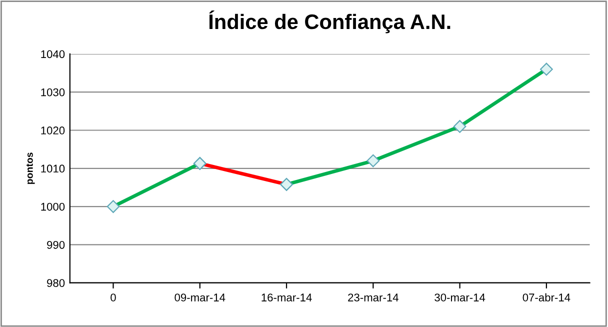 The height and width of the screenshot is (327, 608). I want to click on y-tick-label: 990, so click(56, 244).